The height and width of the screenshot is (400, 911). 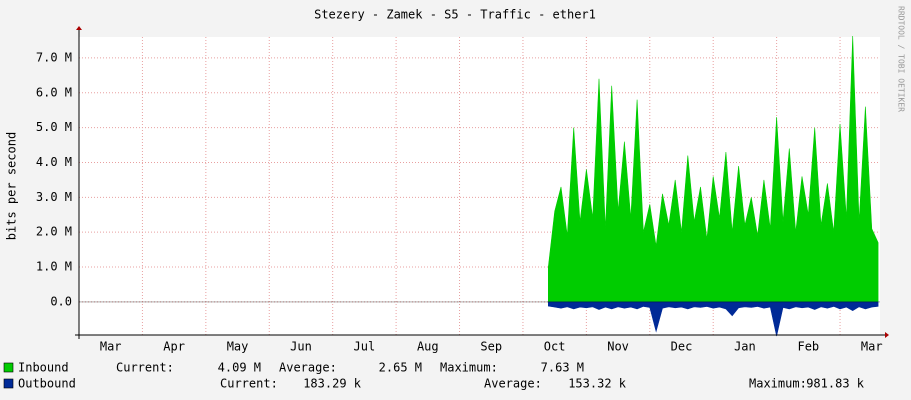 What do you see at coordinates (428, 347) in the screenshot?
I see `x-tick-label: Aug` at bounding box center [428, 347].